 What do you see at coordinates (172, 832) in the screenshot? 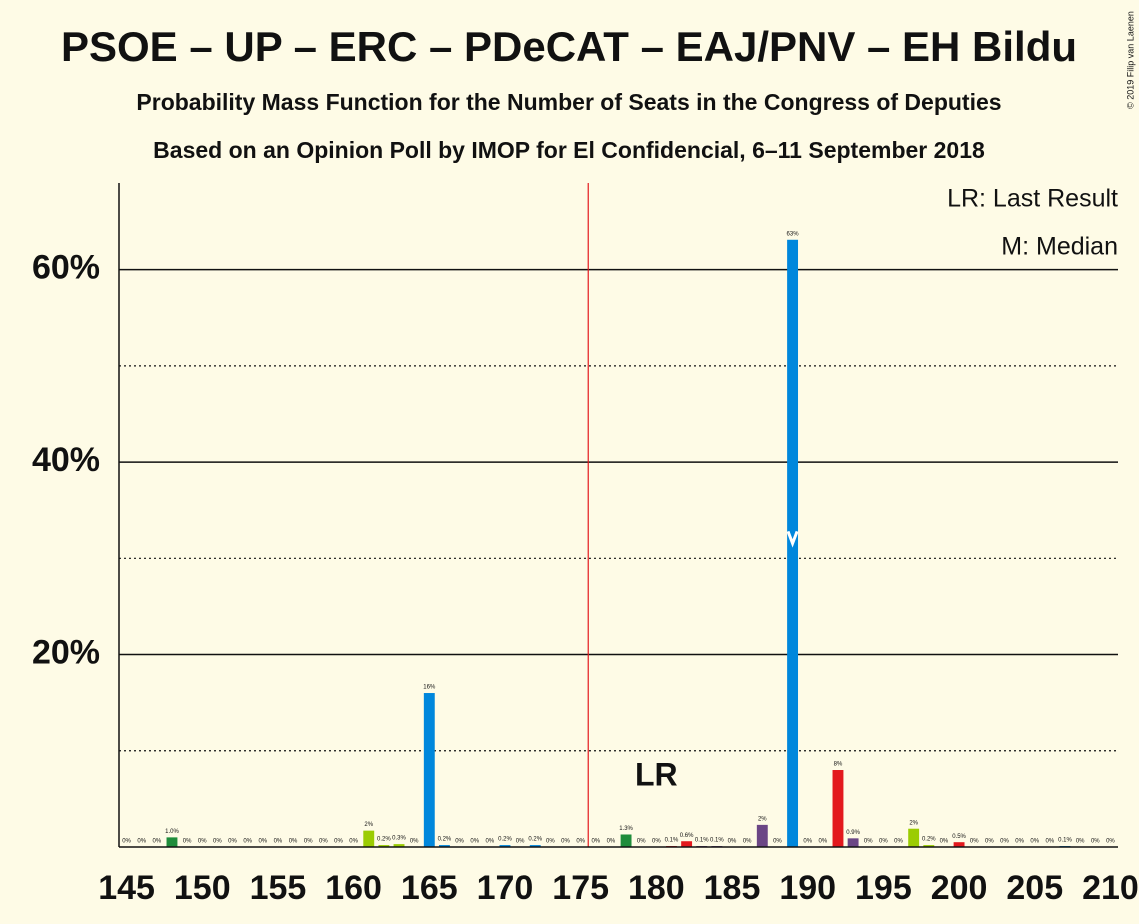
I see `value-label: 1.0%` at bounding box center [172, 832].